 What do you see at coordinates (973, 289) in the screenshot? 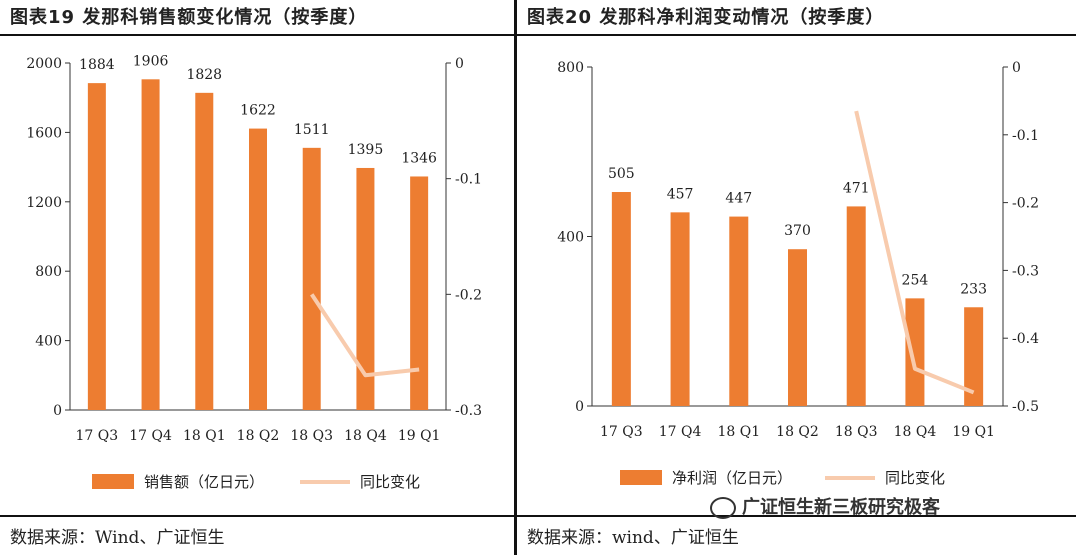
I see `bar-value-label: 233` at bounding box center [973, 289].